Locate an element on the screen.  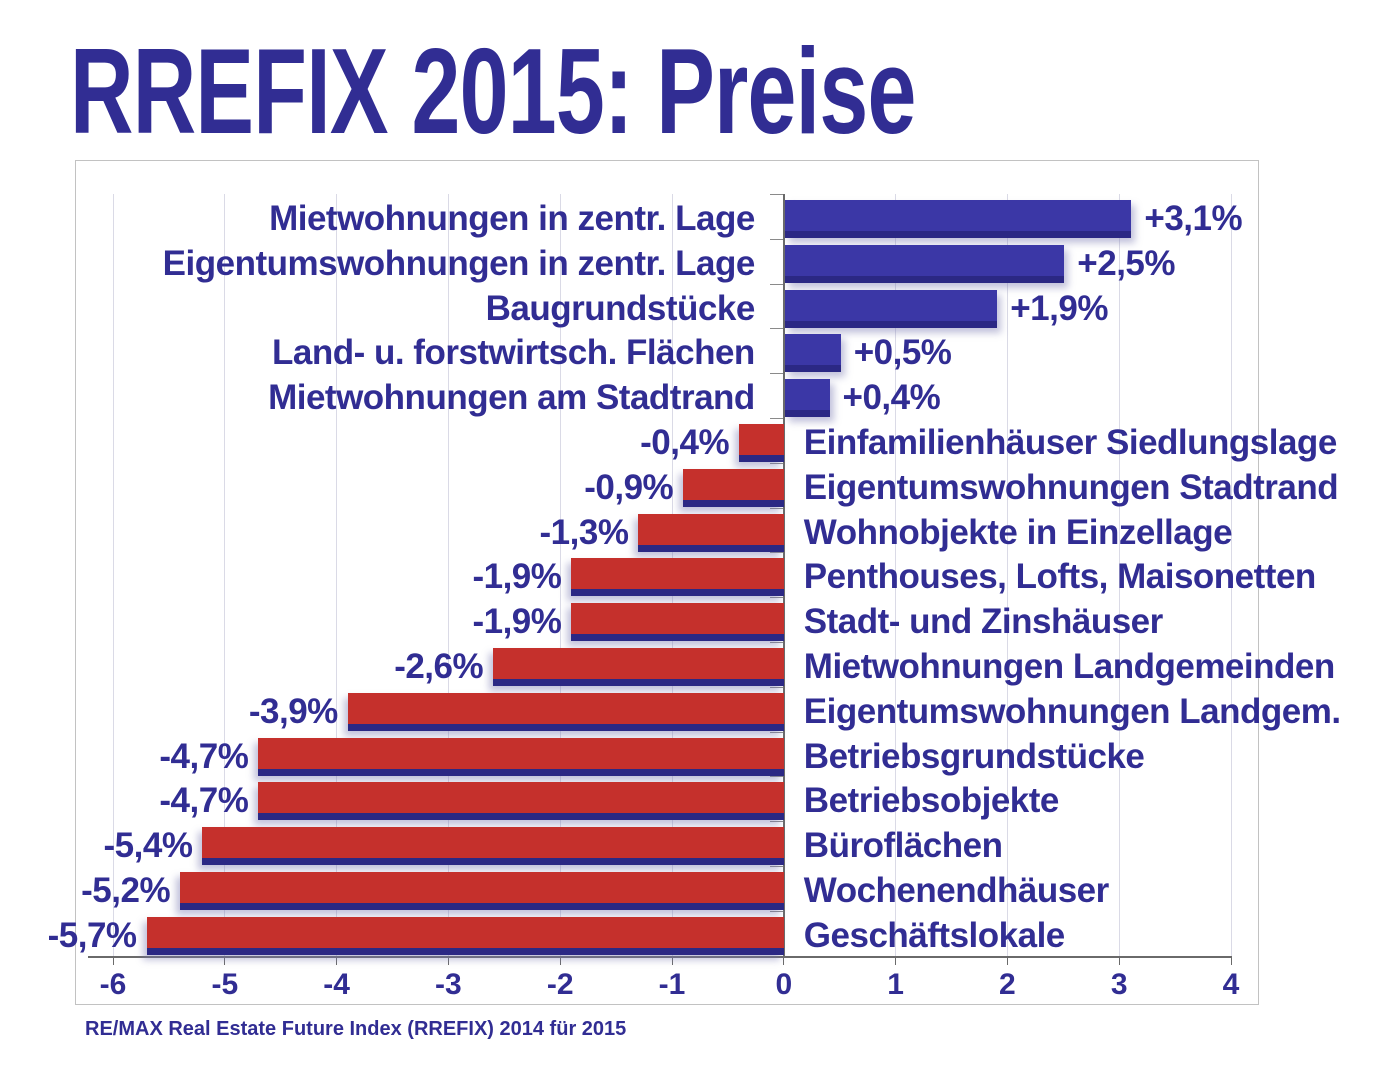
bar-category-label: Mietwohnungen am Stadtrand is located at coordinates (511, 398).